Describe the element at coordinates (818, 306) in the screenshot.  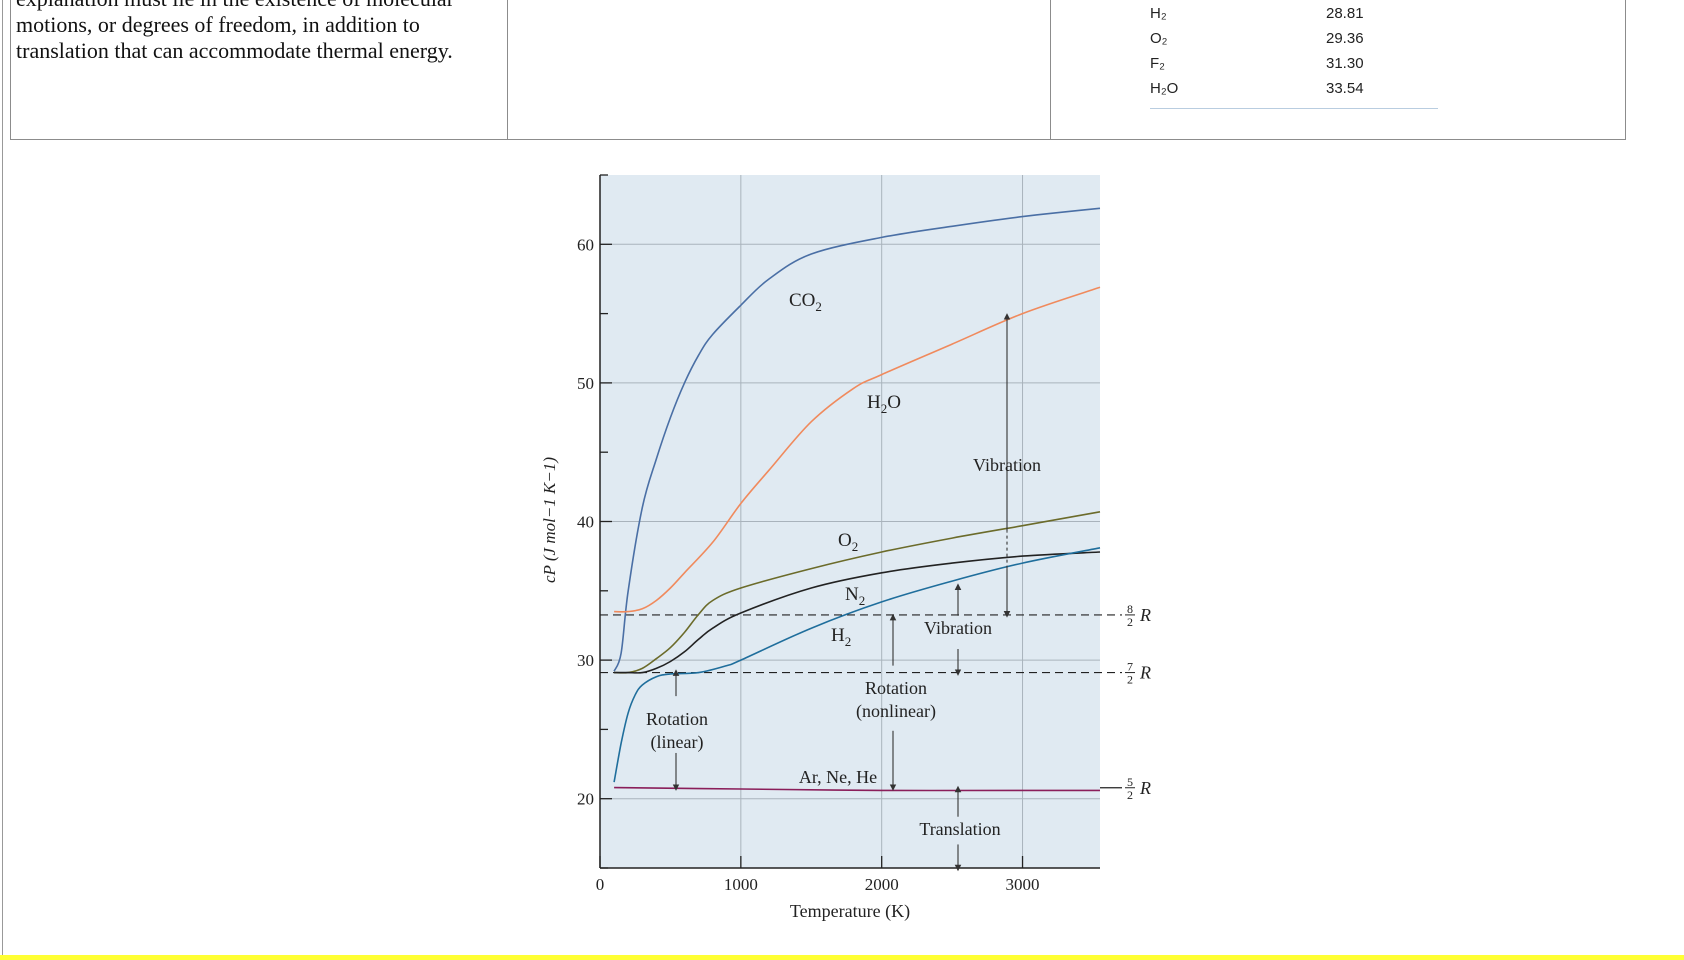
I see `co2-label-sub: 2` at that location.